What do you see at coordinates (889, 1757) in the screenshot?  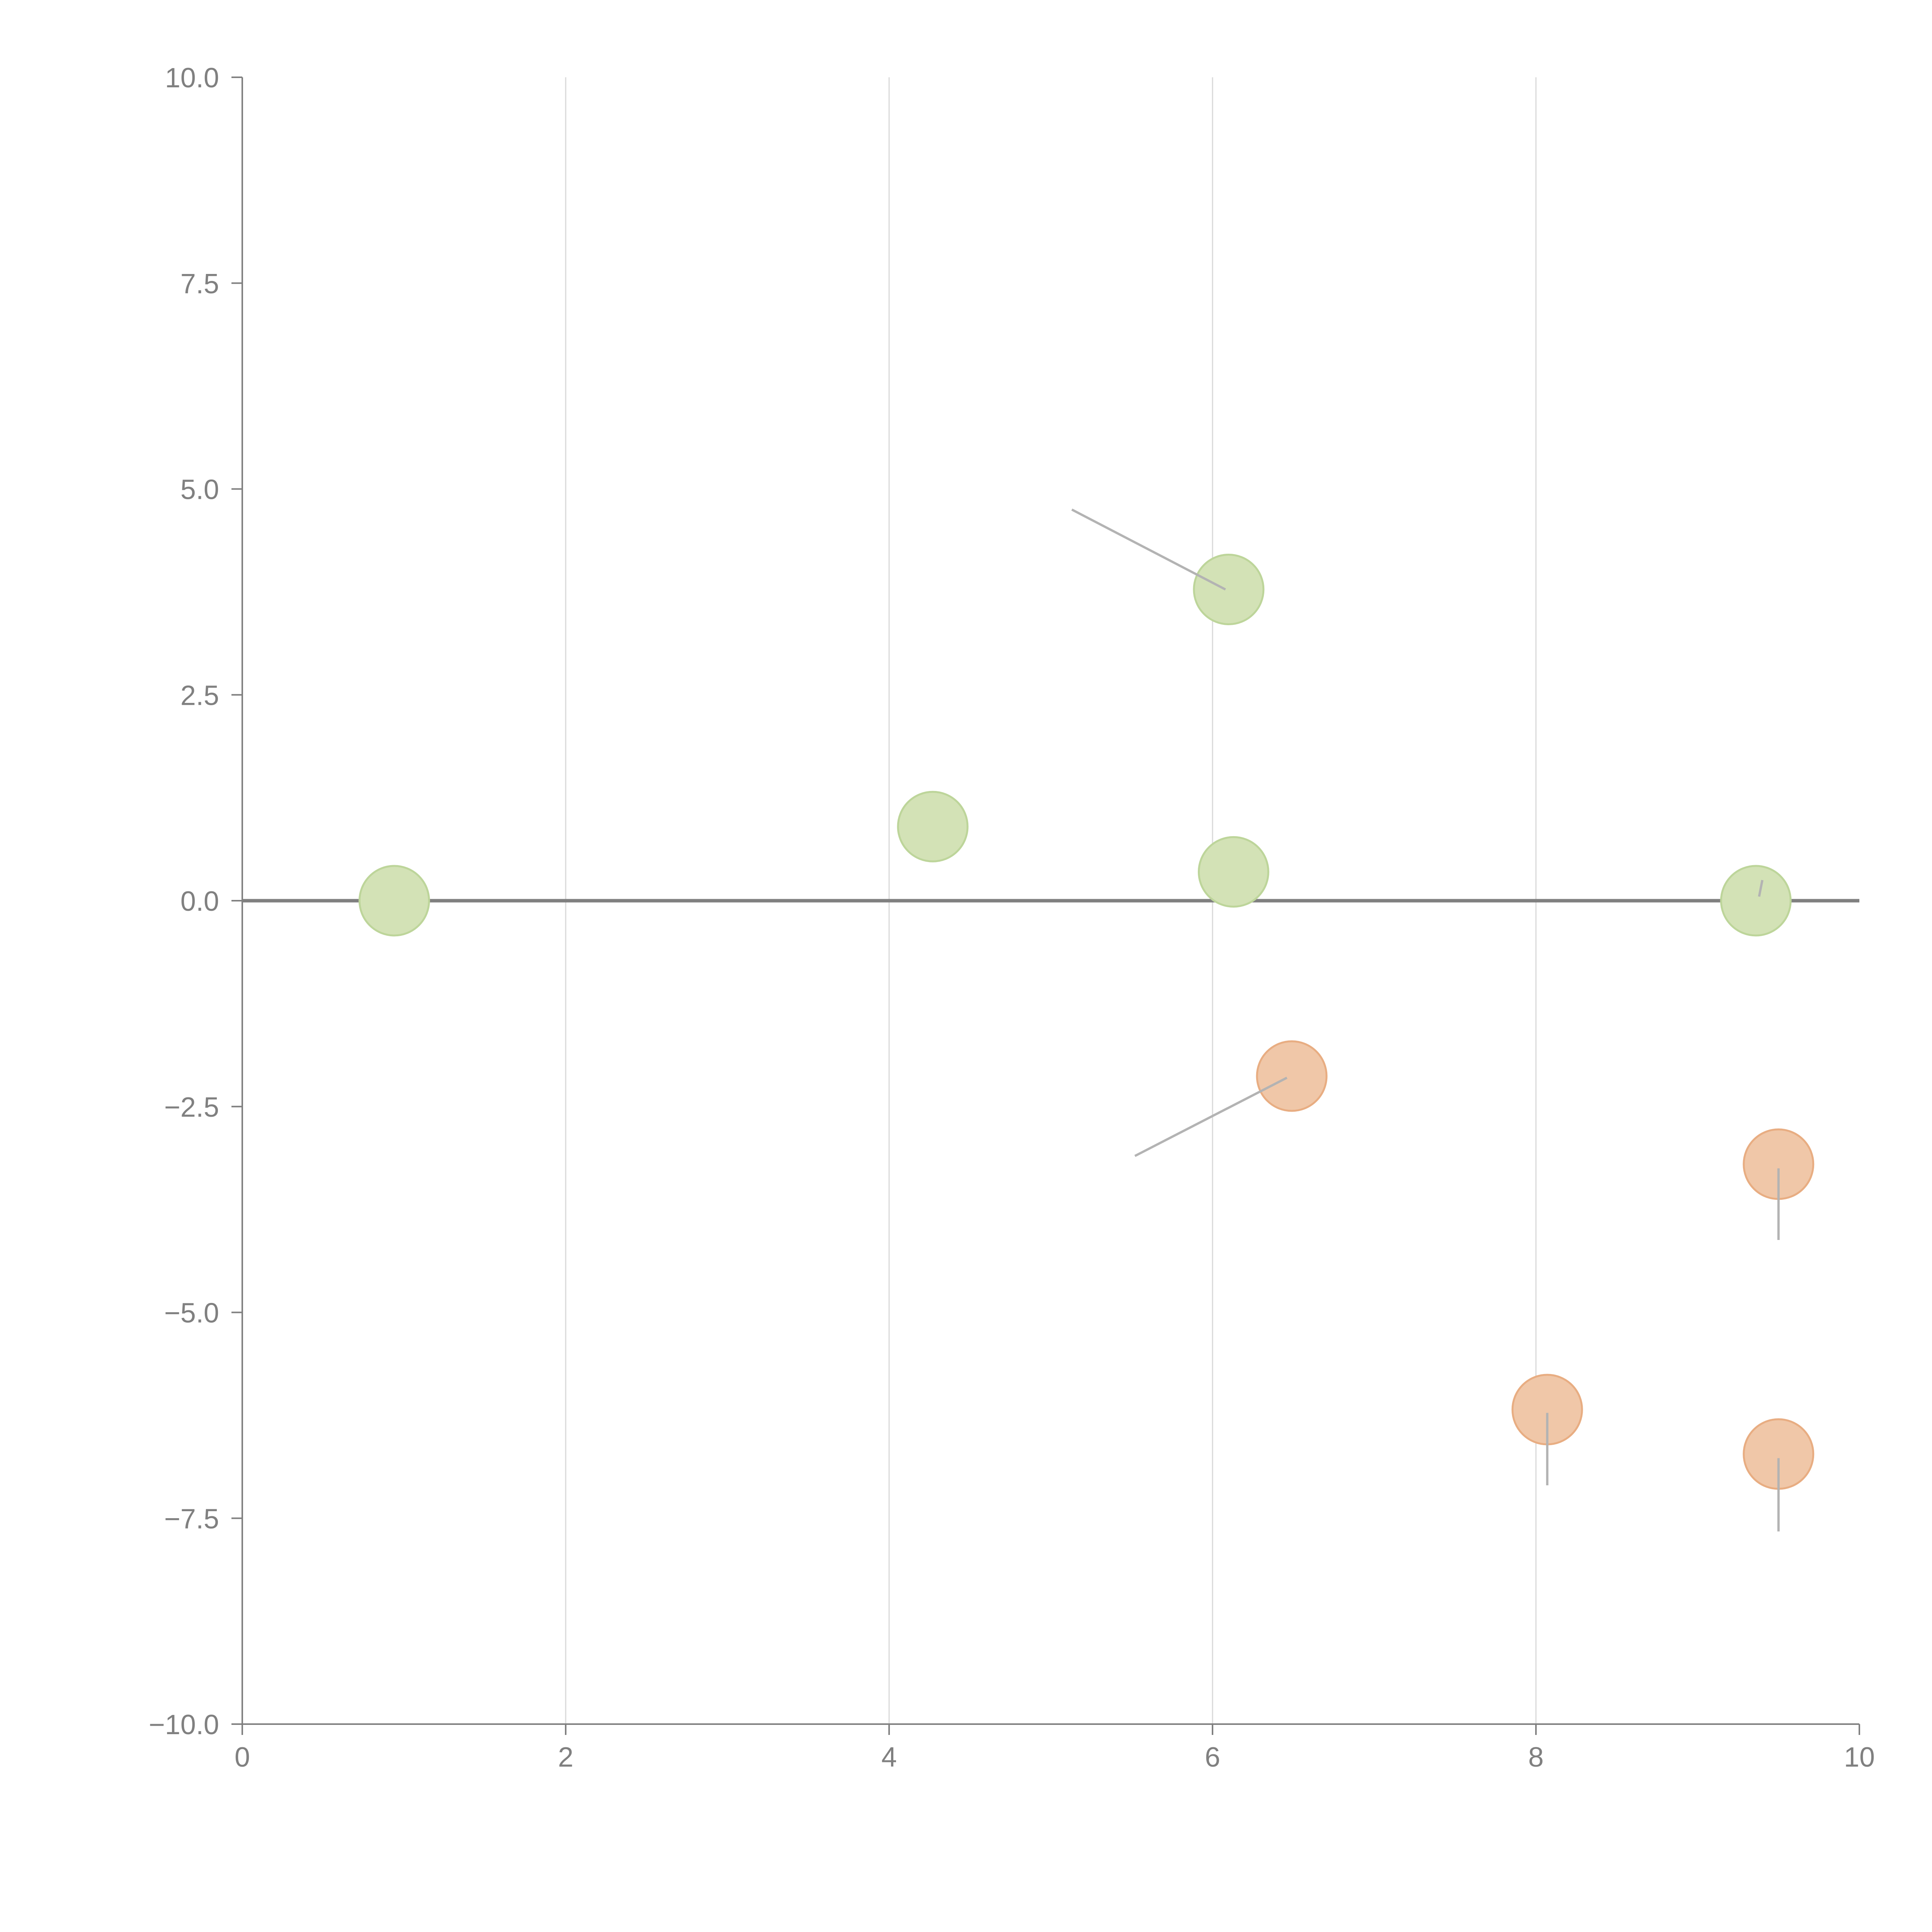 I see `x-tick-label: 4` at bounding box center [889, 1757].